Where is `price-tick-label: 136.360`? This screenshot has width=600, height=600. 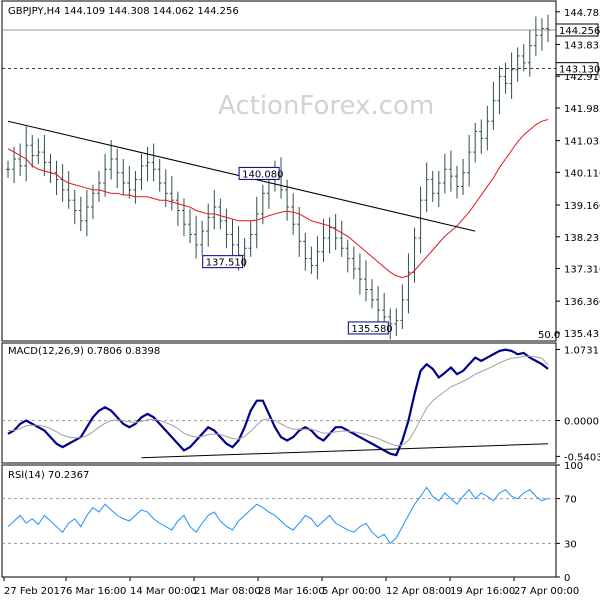
price-tick-label: 136.360 is located at coordinates (582, 302).